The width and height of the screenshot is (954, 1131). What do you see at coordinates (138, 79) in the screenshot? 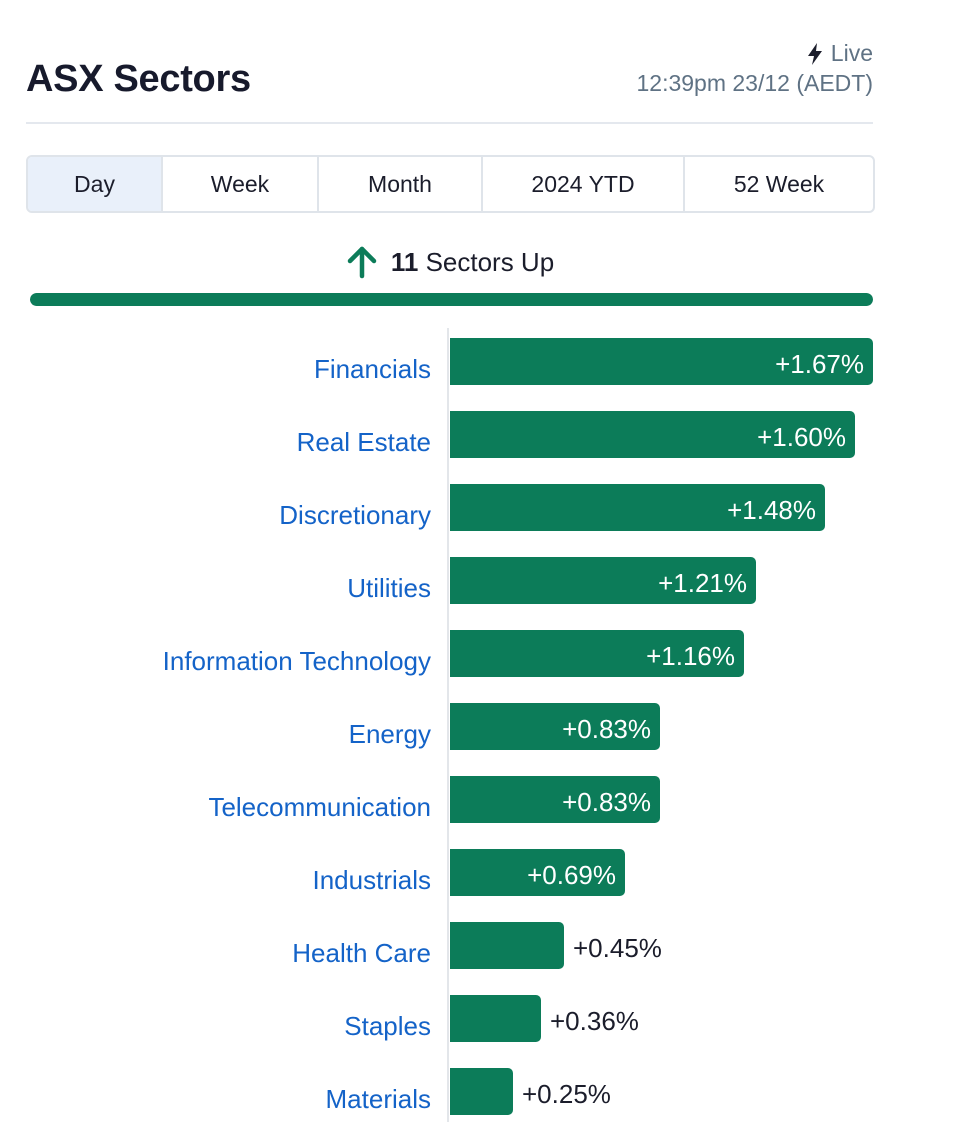
I see `page-title: ASX Sectors` at bounding box center [138, 79].